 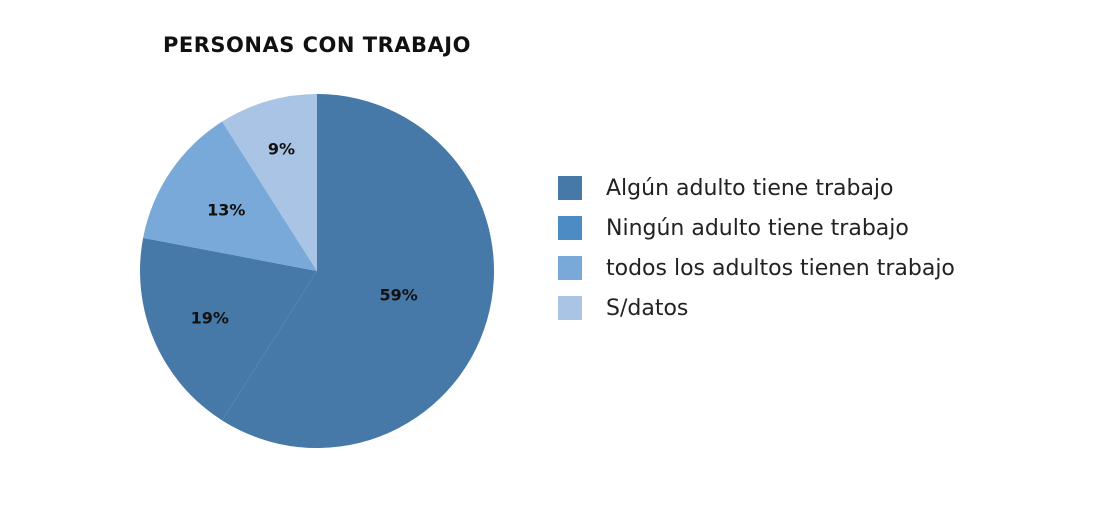 I want to click on legend-item-2: Ningún adulto tiene trabajo, so click(x=756, y=228).